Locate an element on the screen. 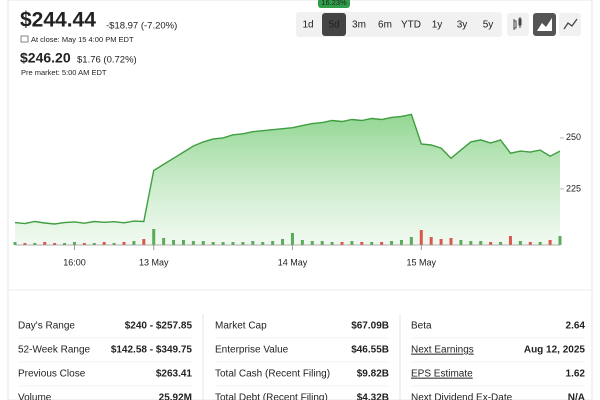 This screenshot has height=400, width=600. range-button-selected is located at coordinates (334, 24).